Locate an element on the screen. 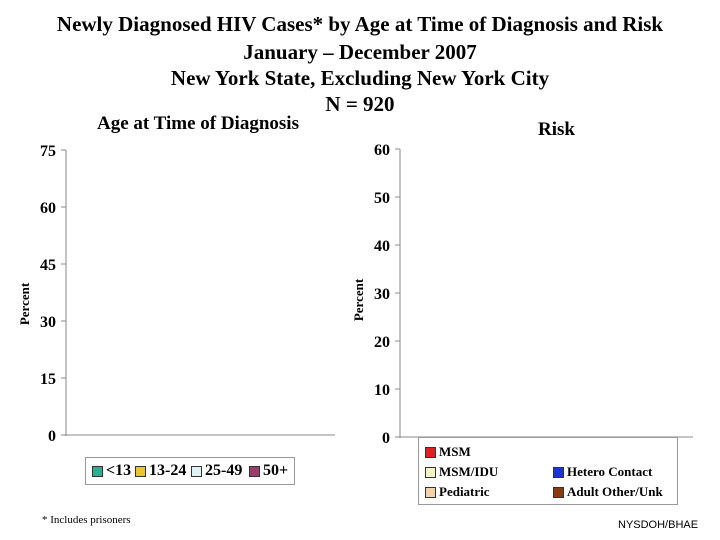  legend-item-pediatric: Pediatric is located at coordinates (457, 492).